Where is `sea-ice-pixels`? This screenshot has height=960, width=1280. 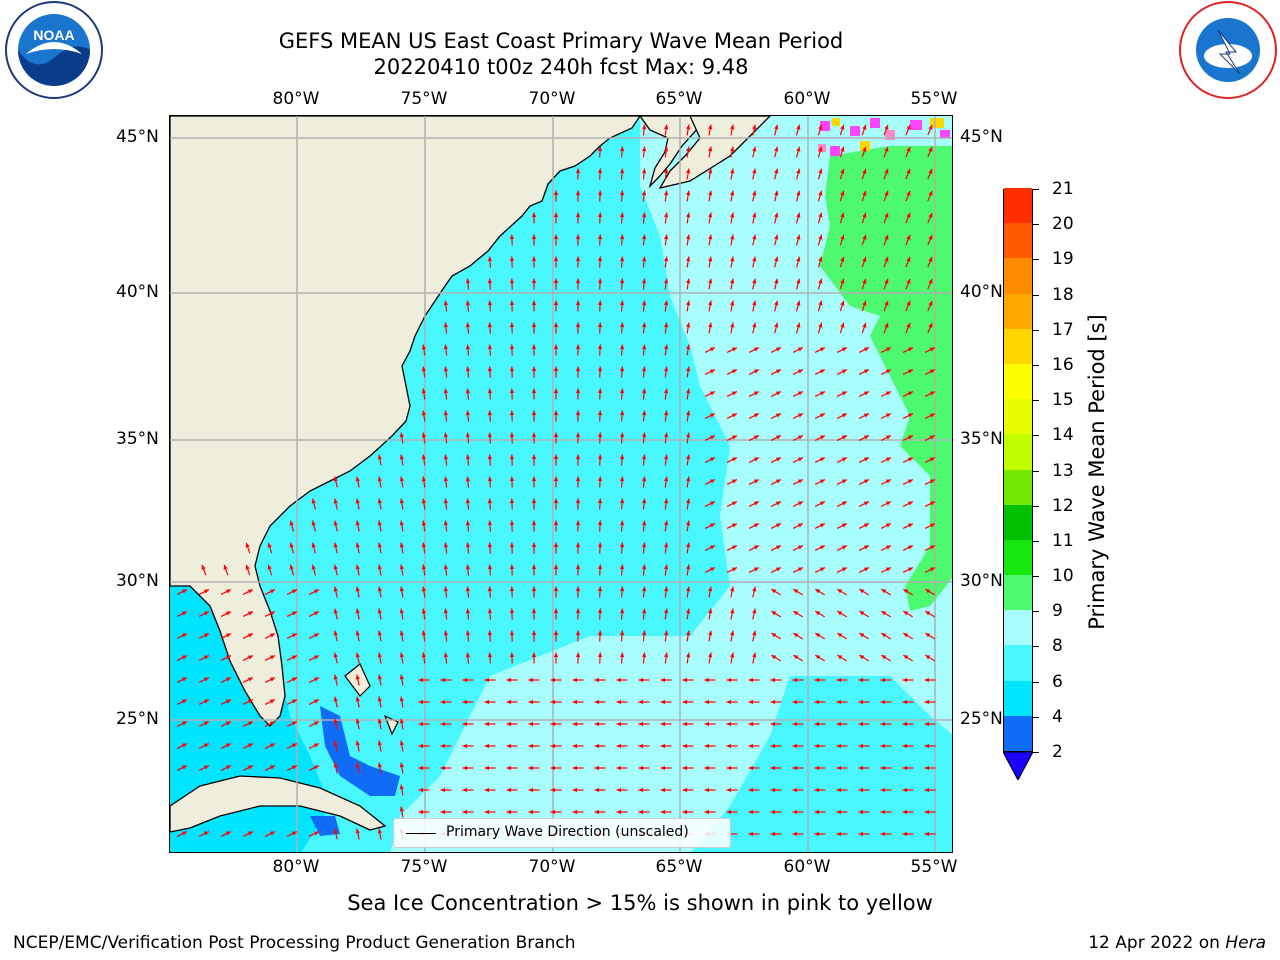
sea-ice-pixels is located at coordinates (884, 137).